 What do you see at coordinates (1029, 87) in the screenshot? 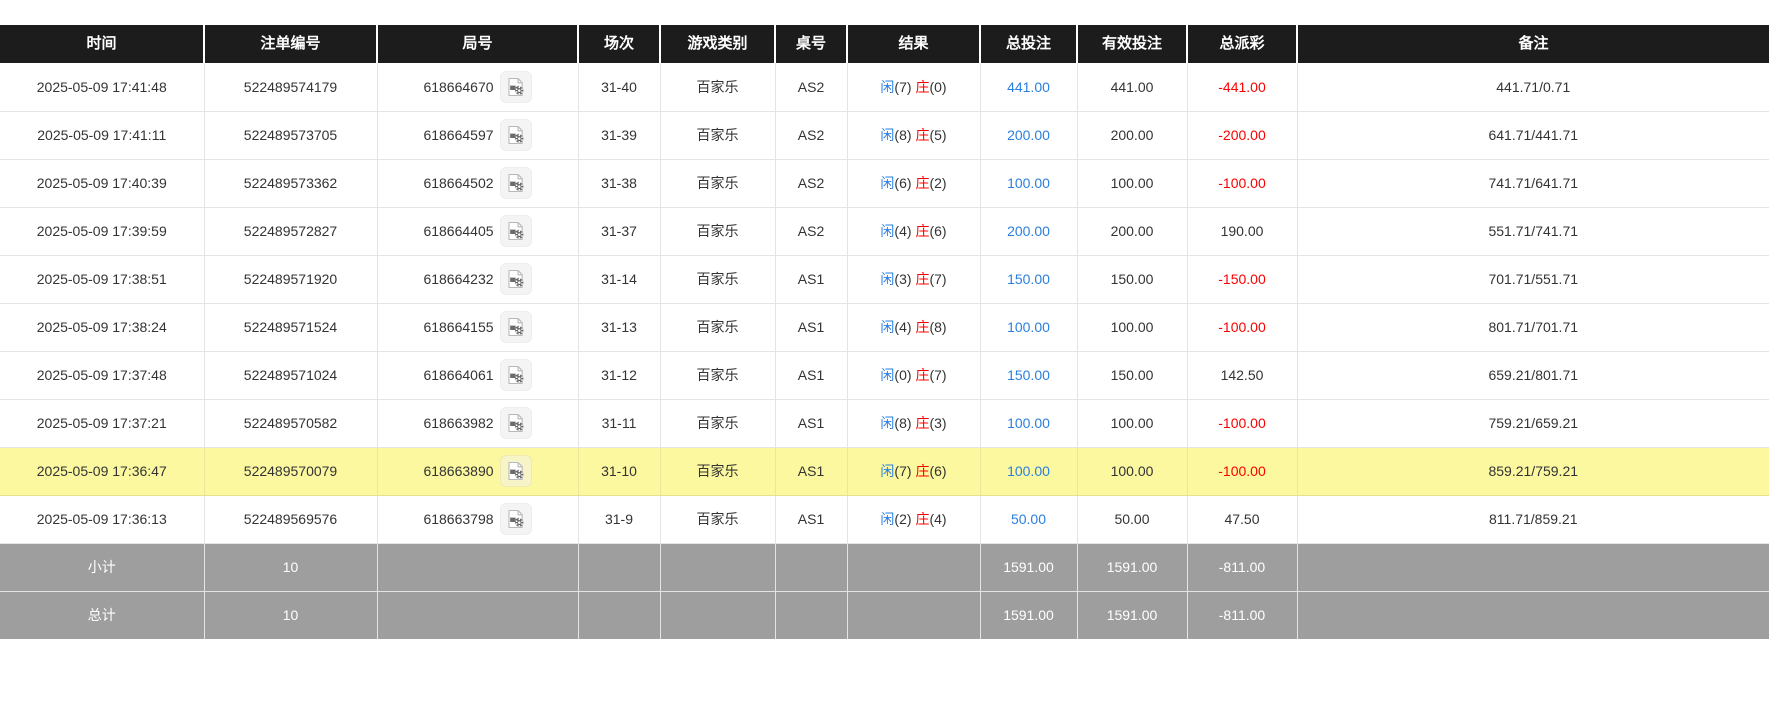
I see `cell-total-bet: 441.00` at bounding box center [1029, 87].